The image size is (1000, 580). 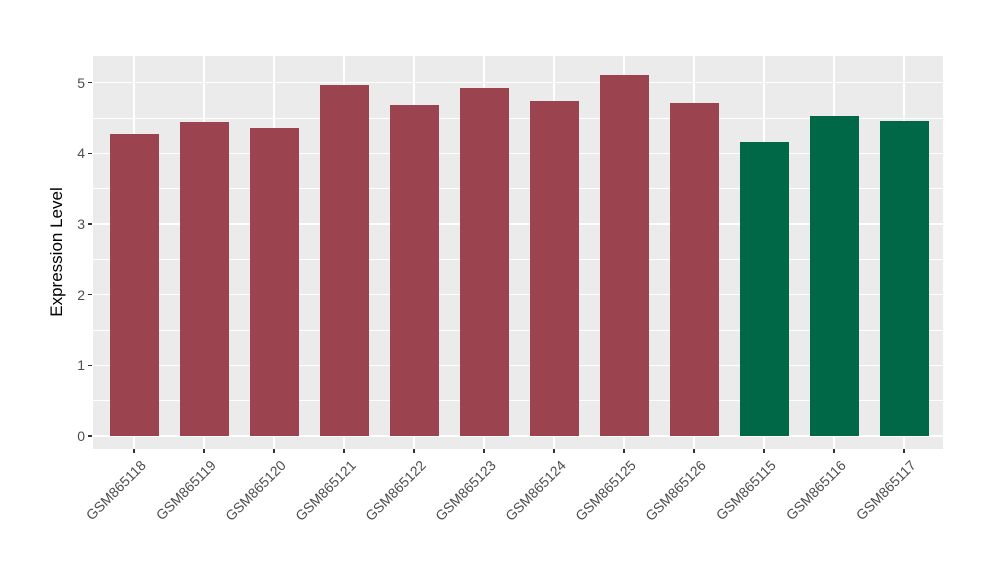 What do you see at coordinates (834, 275) in the screenshot?
I see `bar-GSM865116` at bounding box center [834, 275].